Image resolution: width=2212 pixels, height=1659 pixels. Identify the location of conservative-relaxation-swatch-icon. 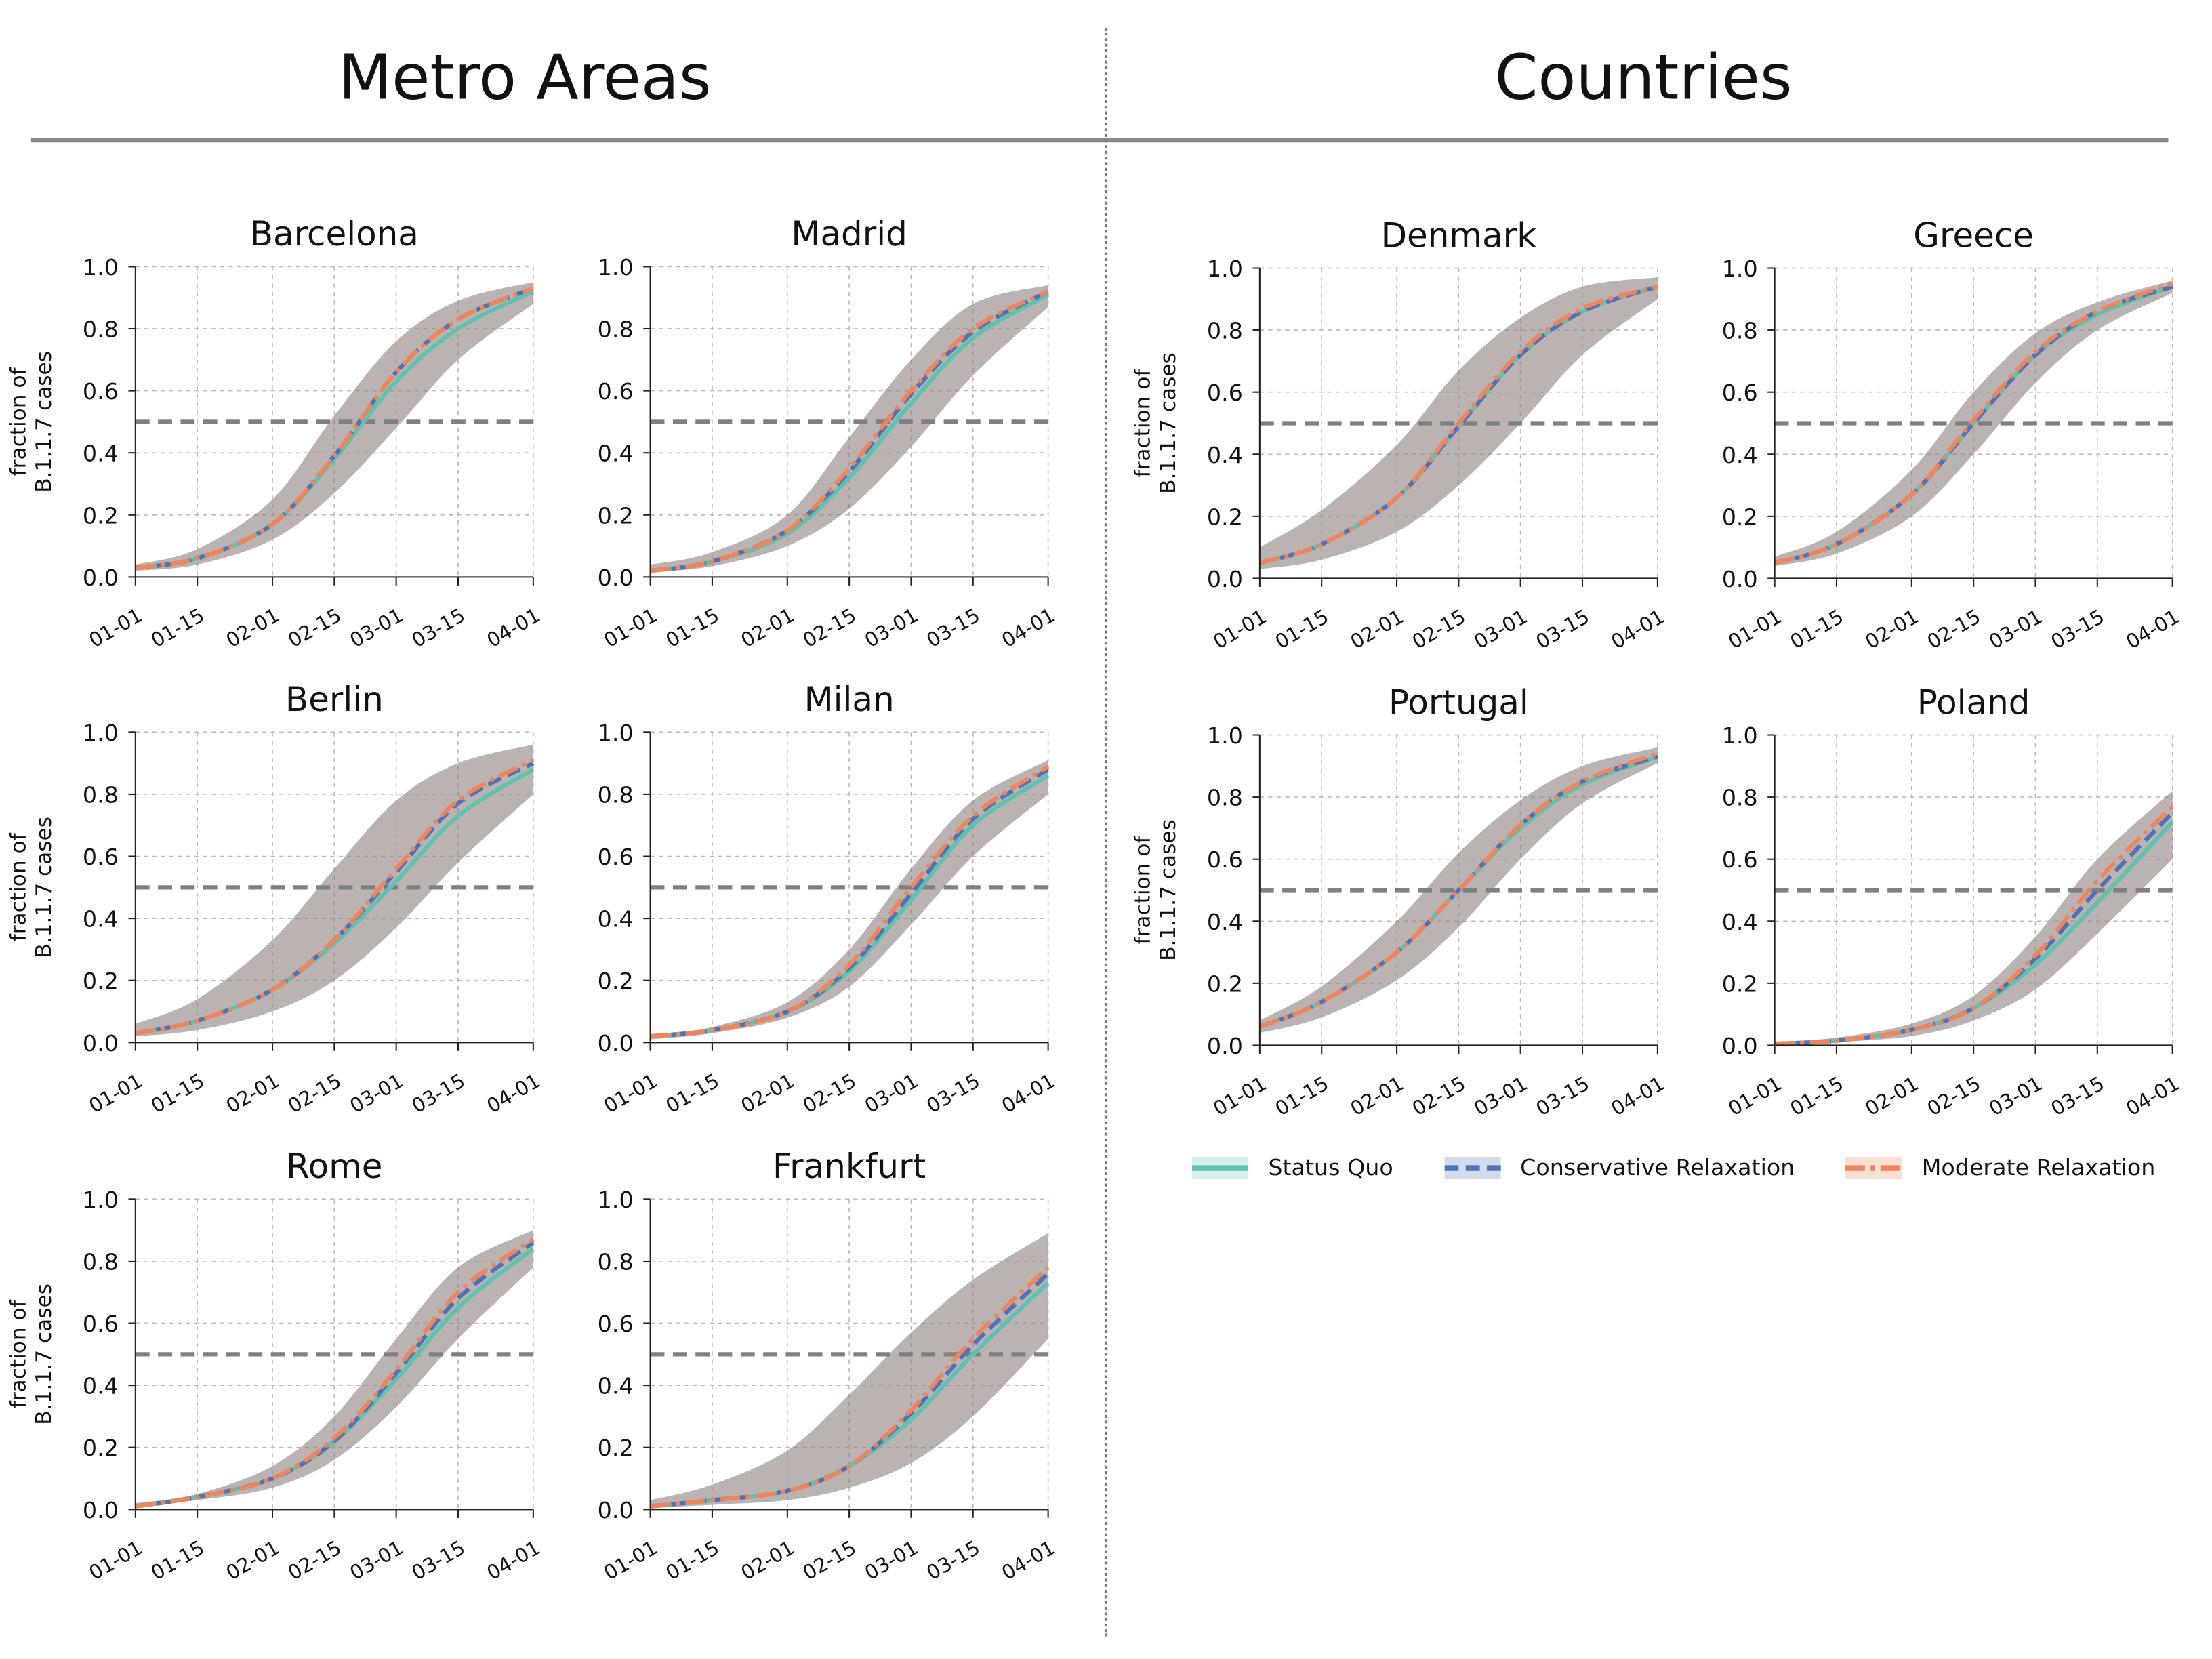
(1471, 1167).